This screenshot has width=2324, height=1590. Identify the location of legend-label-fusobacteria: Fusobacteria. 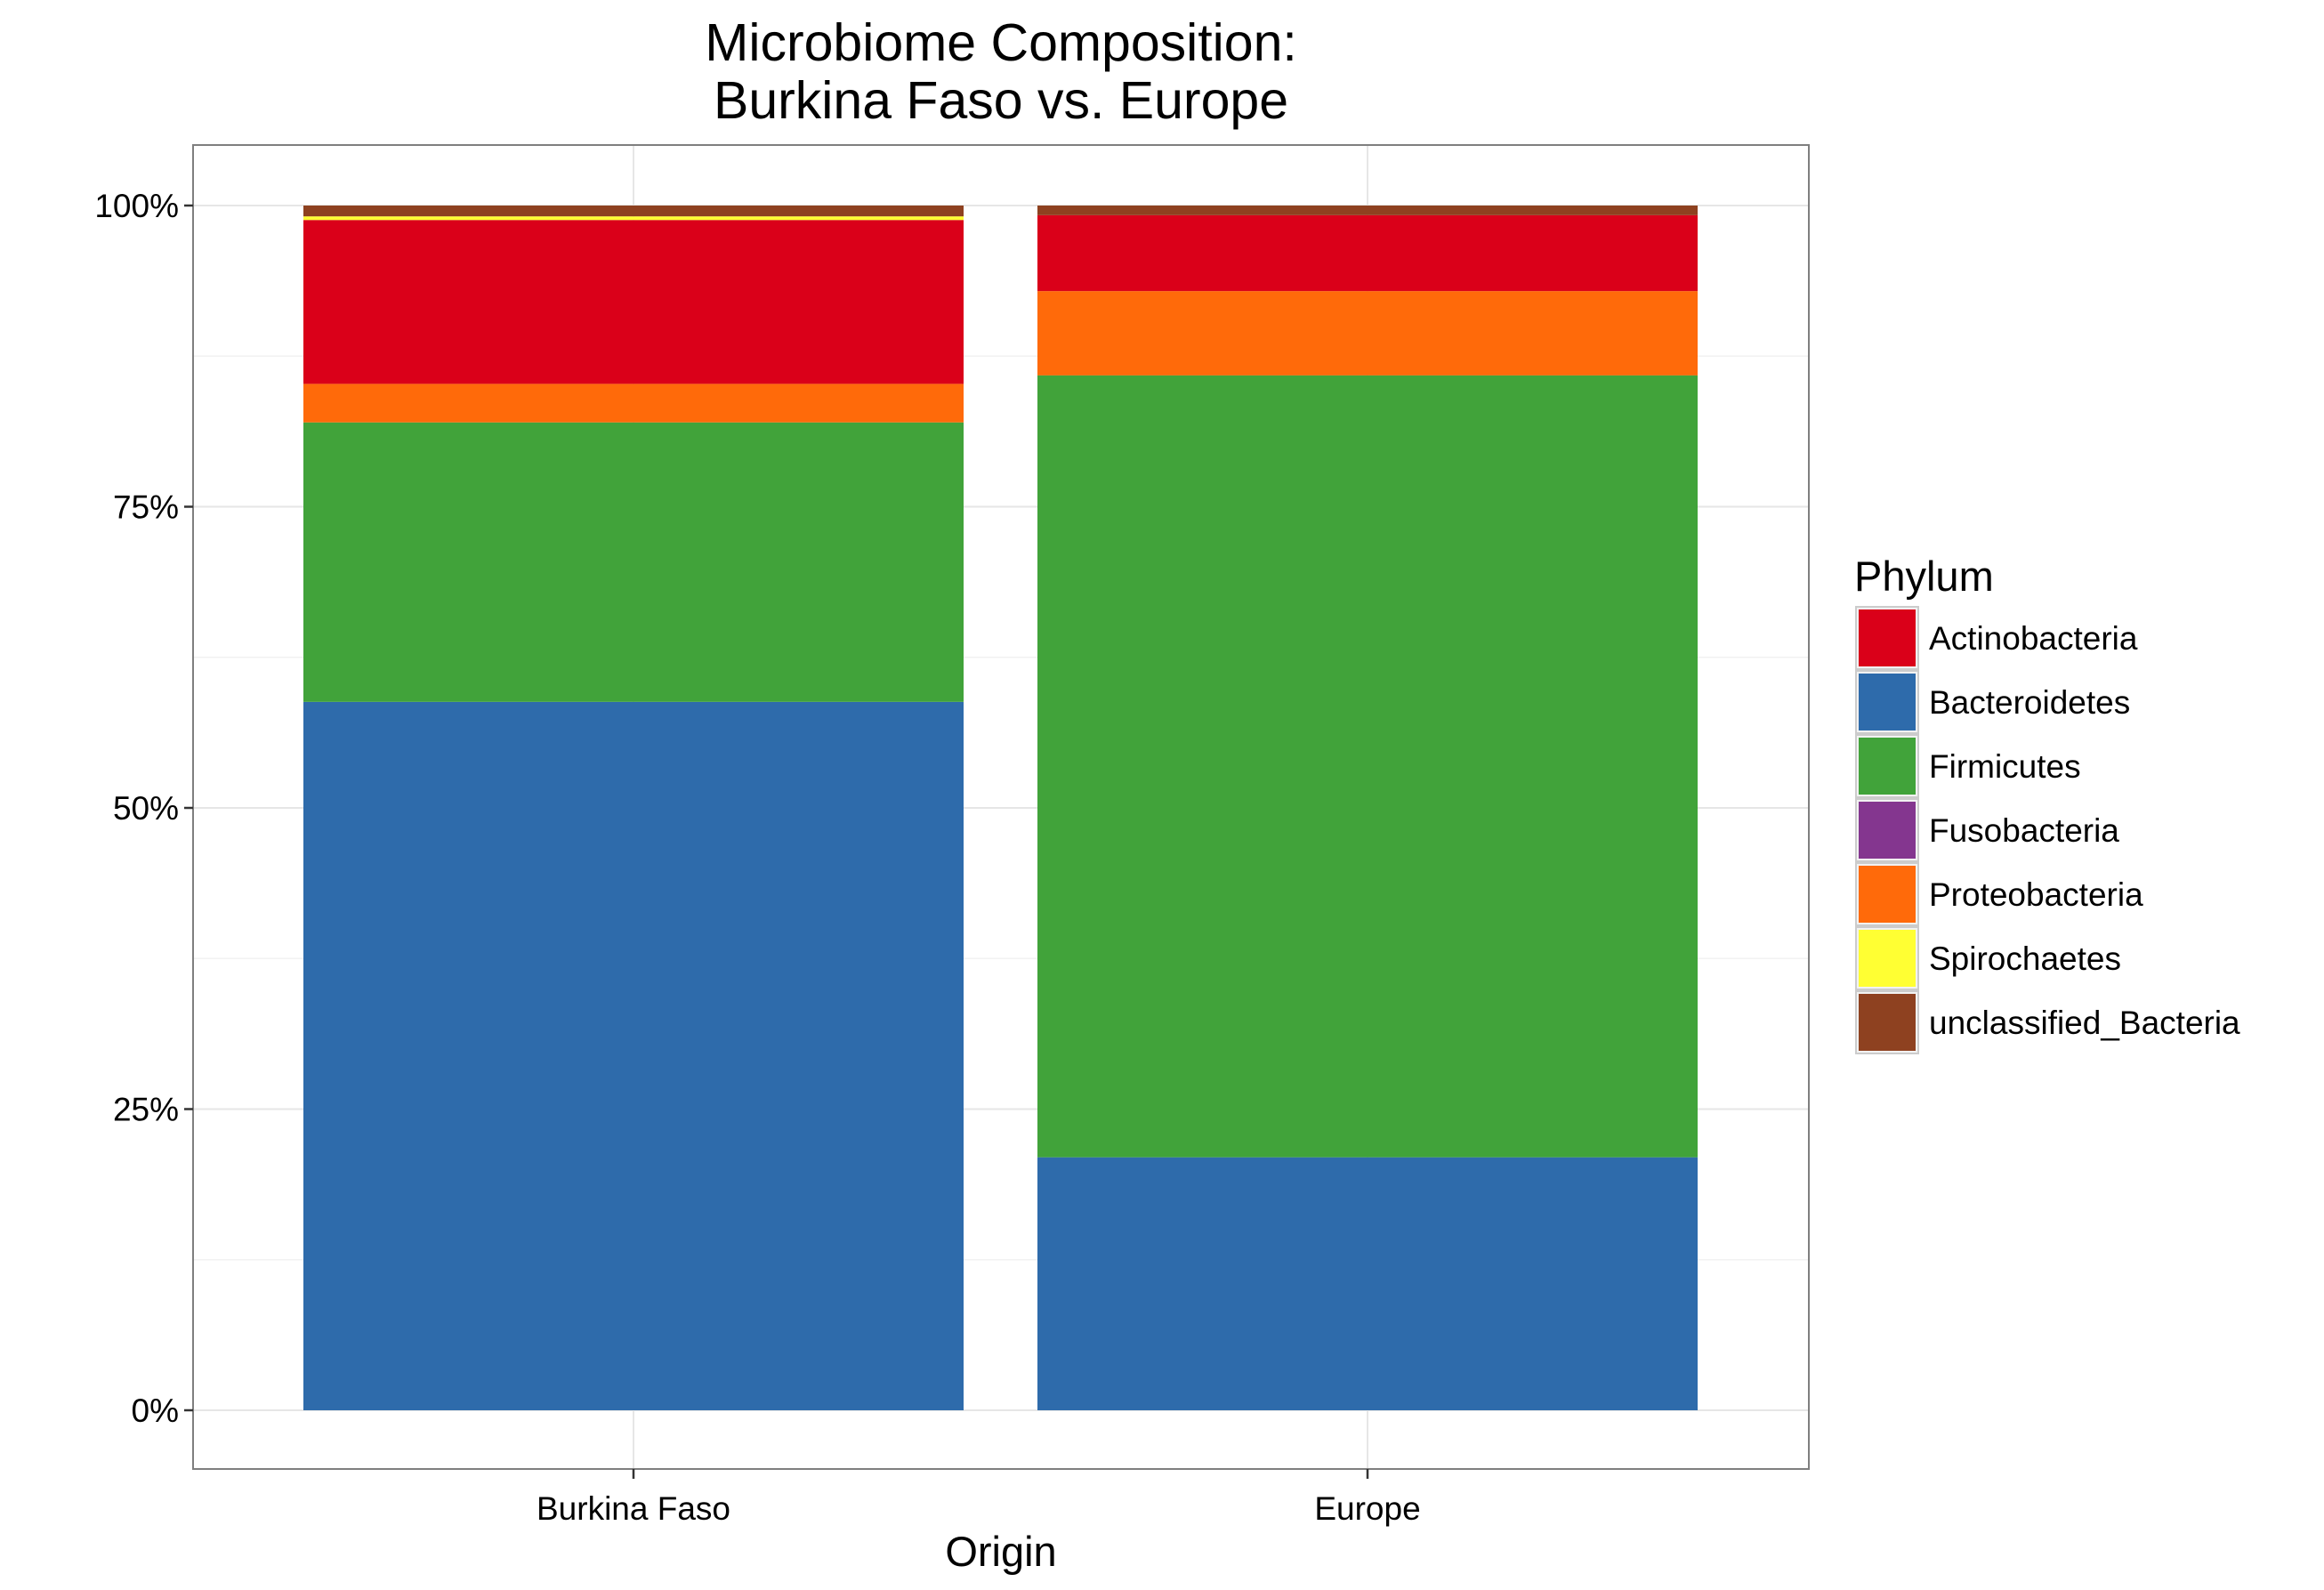
(2024, 830).